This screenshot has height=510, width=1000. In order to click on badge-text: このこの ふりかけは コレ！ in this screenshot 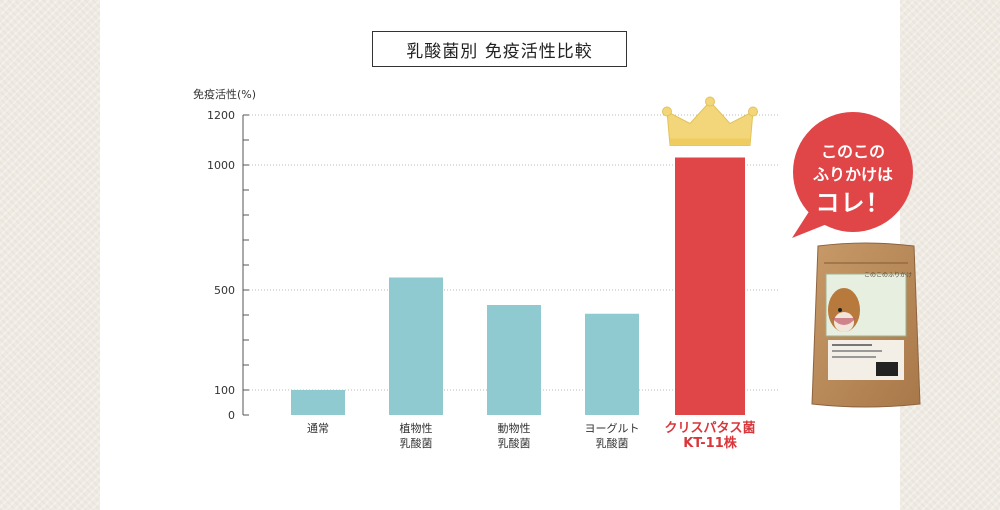, I will do `click(853, 180)`.